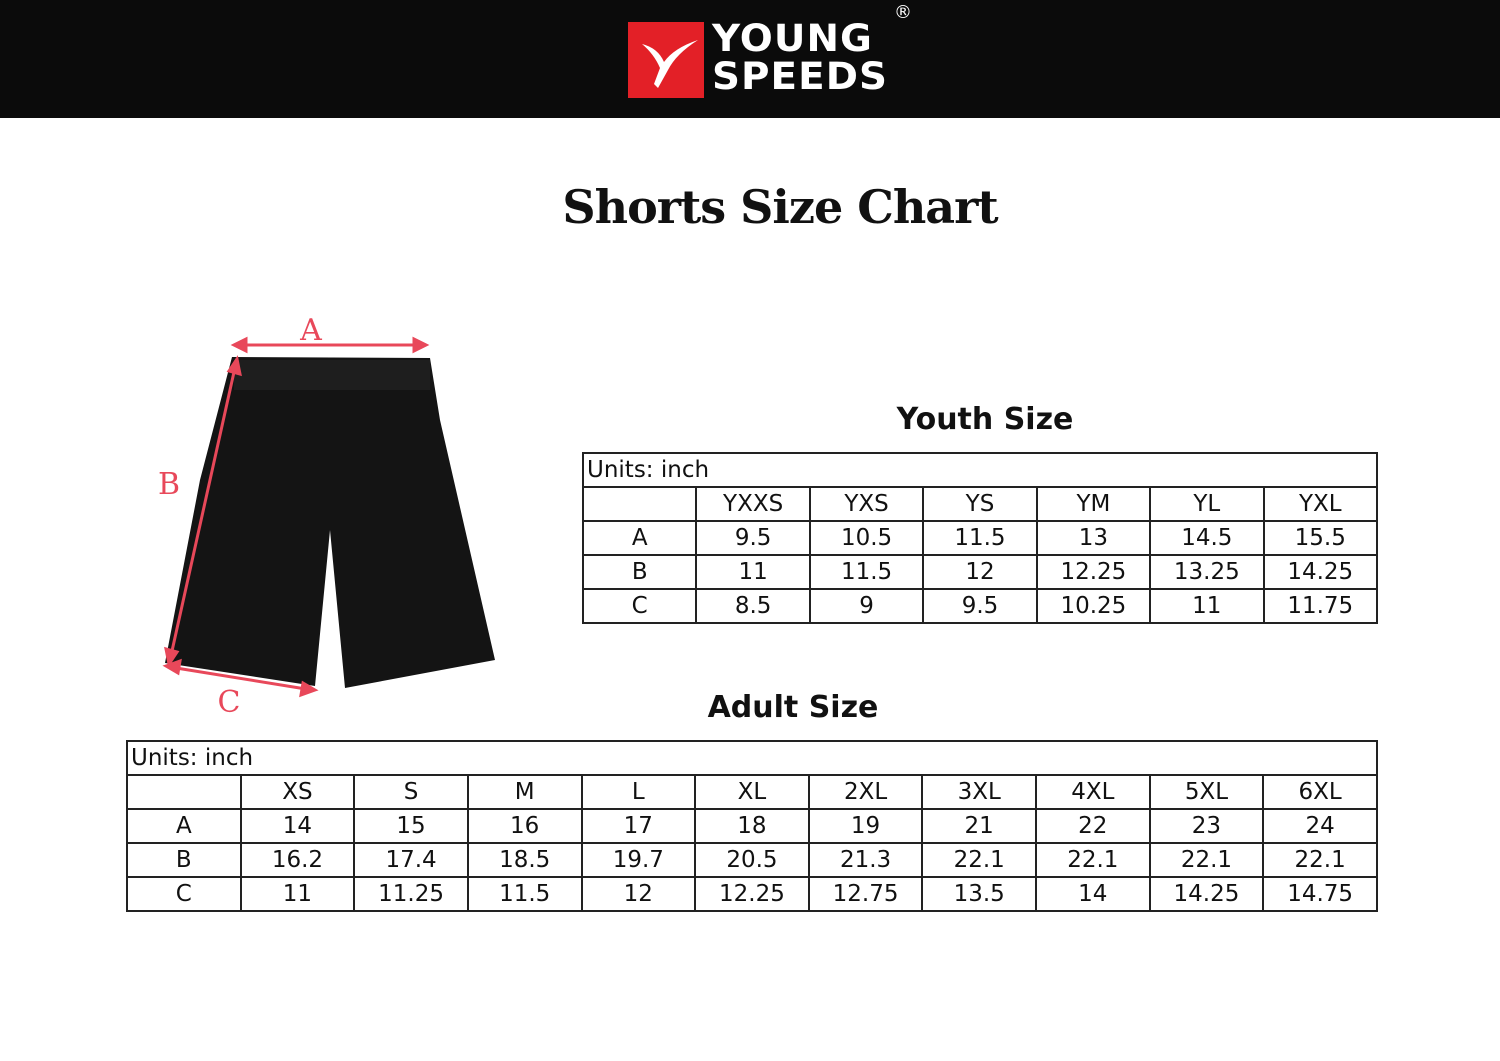 This screenshot has height=1061, width=1500. I want to click on measurement-value: 11.75, so click(1320, 606).